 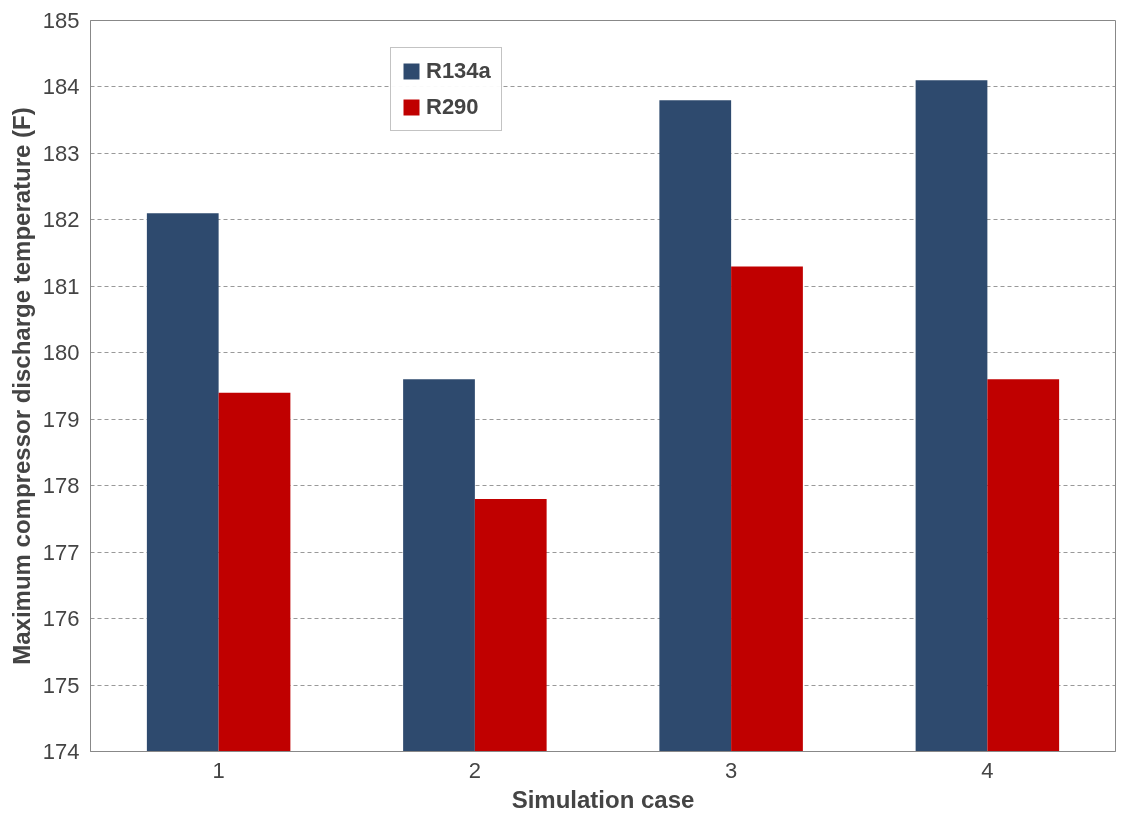 I want to click on y-tick-label: 178, so click(x=61, y=486).